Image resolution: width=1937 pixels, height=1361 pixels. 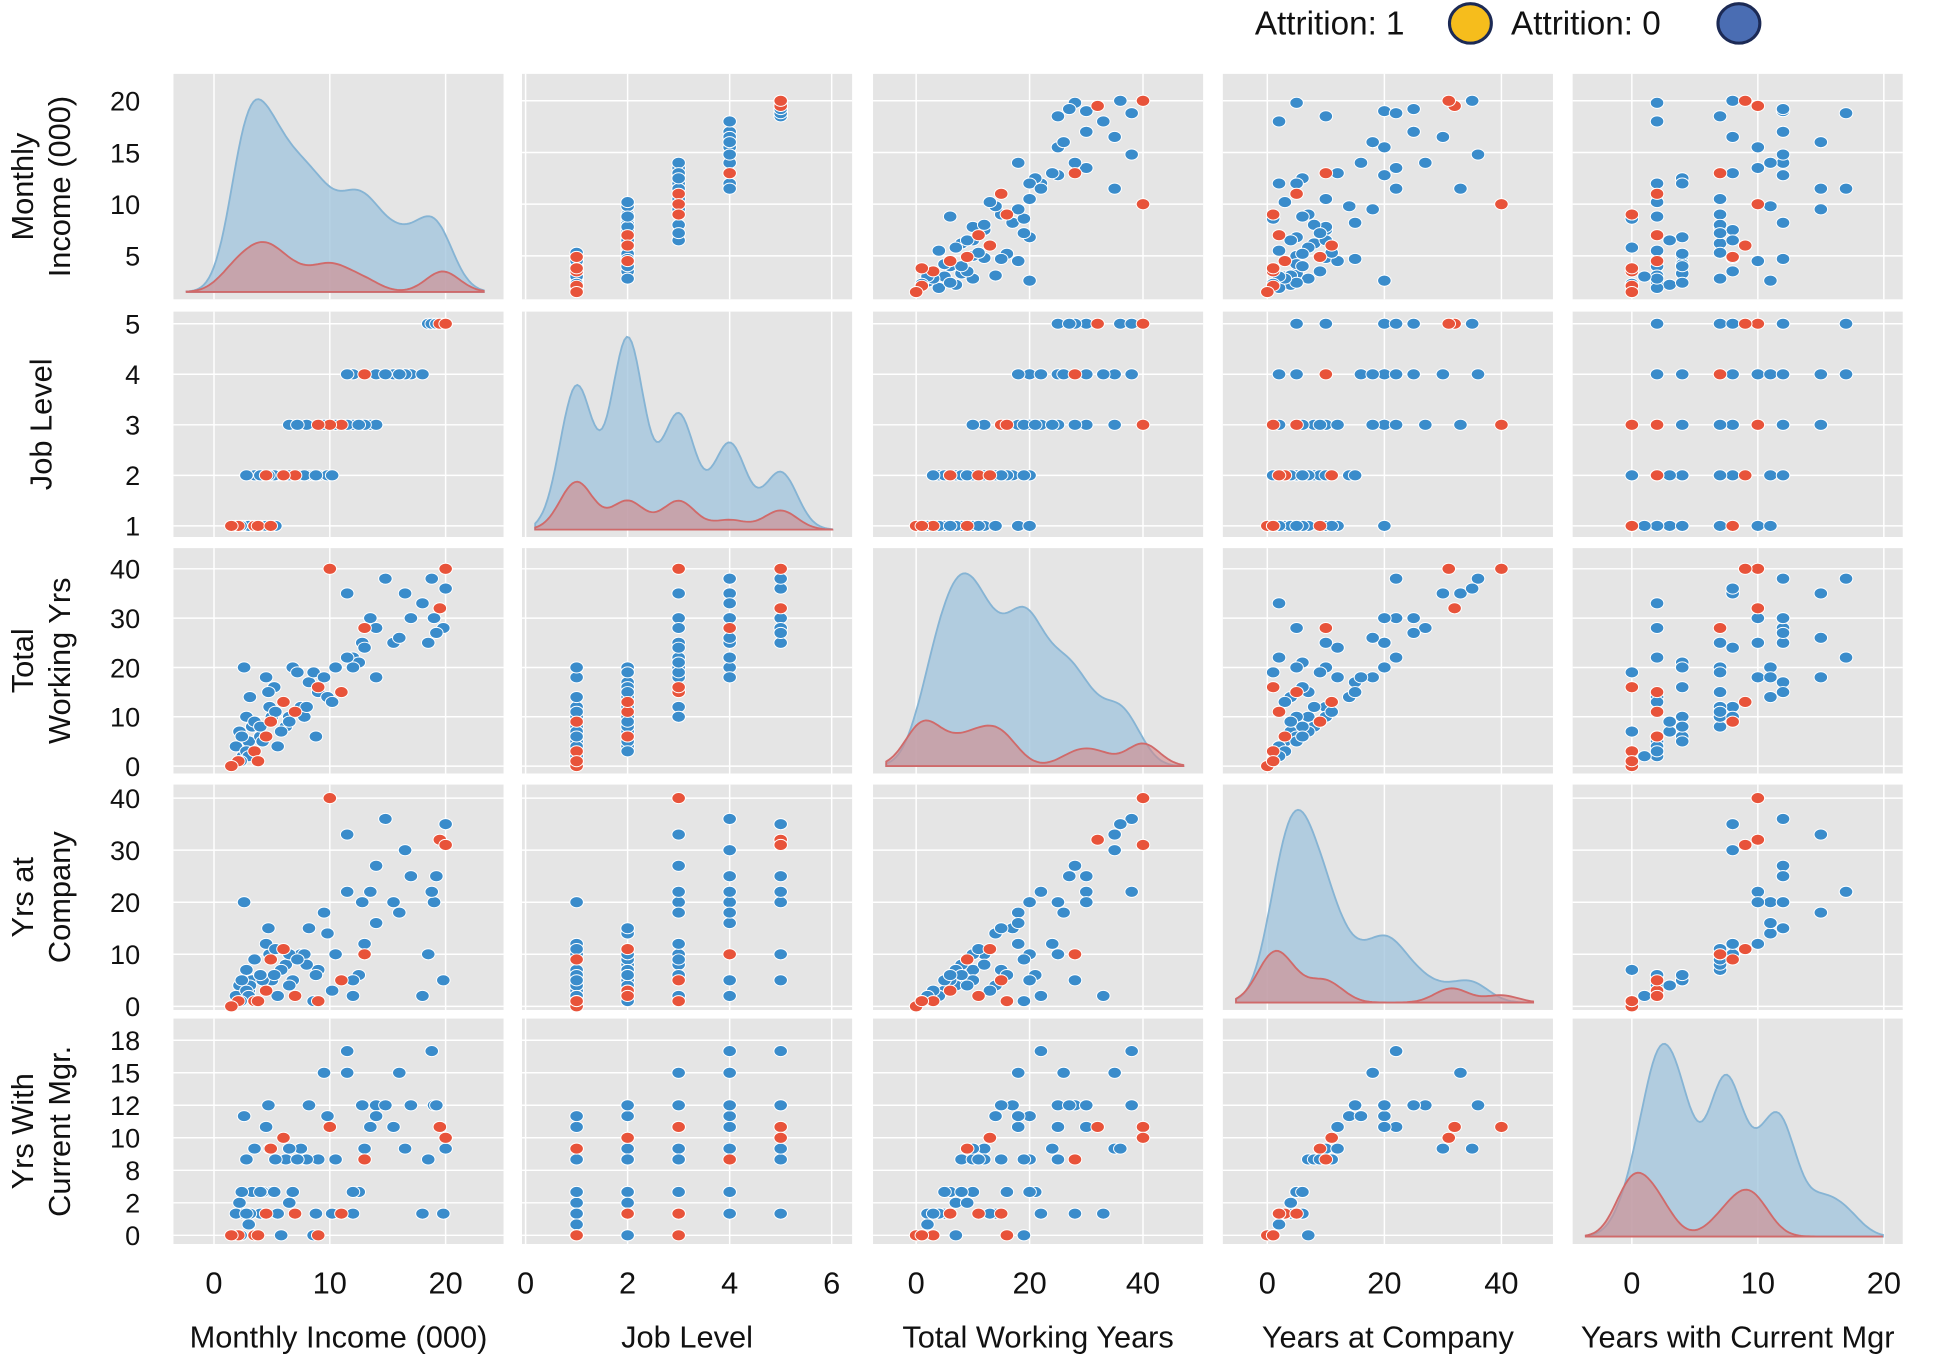 I want to click on y-tick-label: 10, so click(x=125, y=717).